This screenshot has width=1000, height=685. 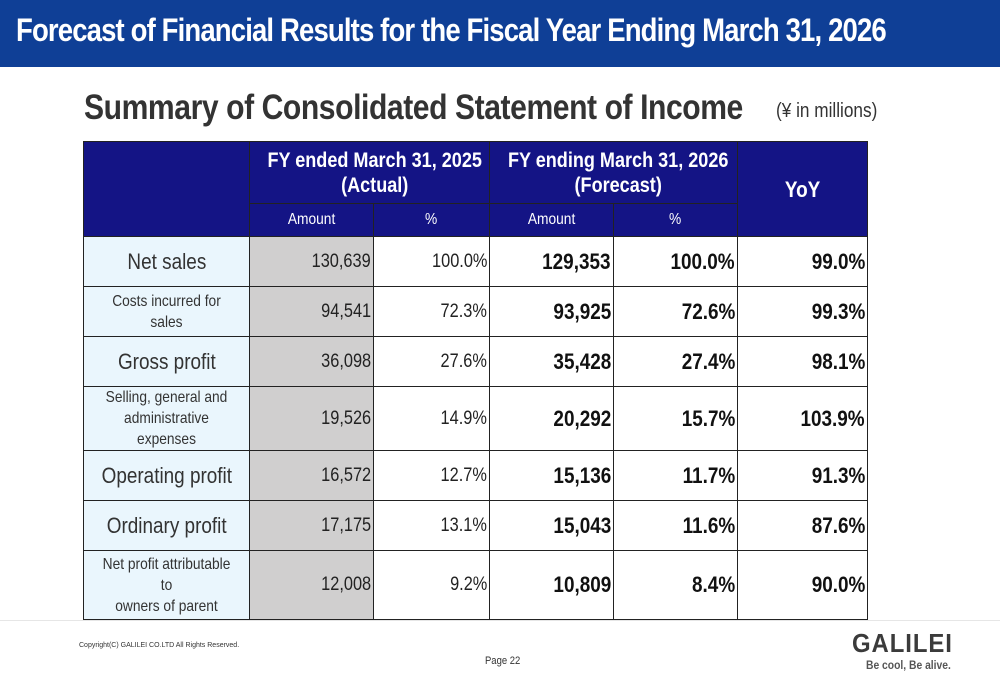 I want to click on yoy-cell: 103.9%, so click(x=803, y=418).